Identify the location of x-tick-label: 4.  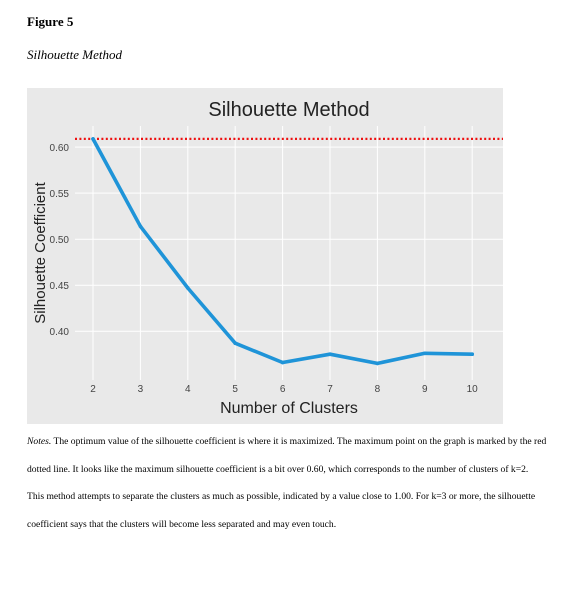
(188, 389).